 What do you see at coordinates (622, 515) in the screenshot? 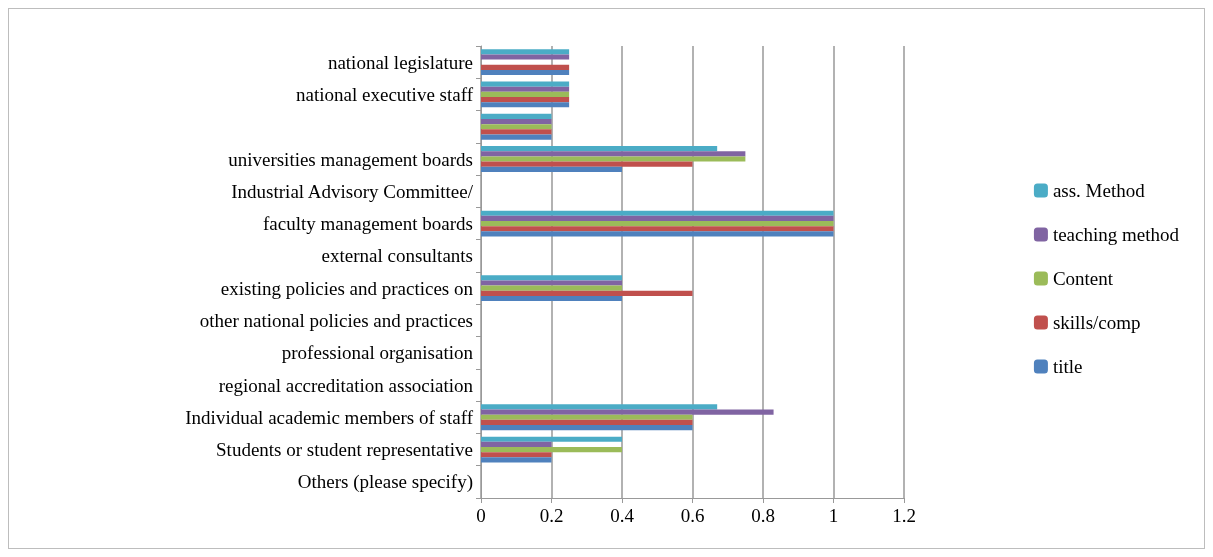
I see `x-tick-label: 0.4` at bounding box center [622, 515].